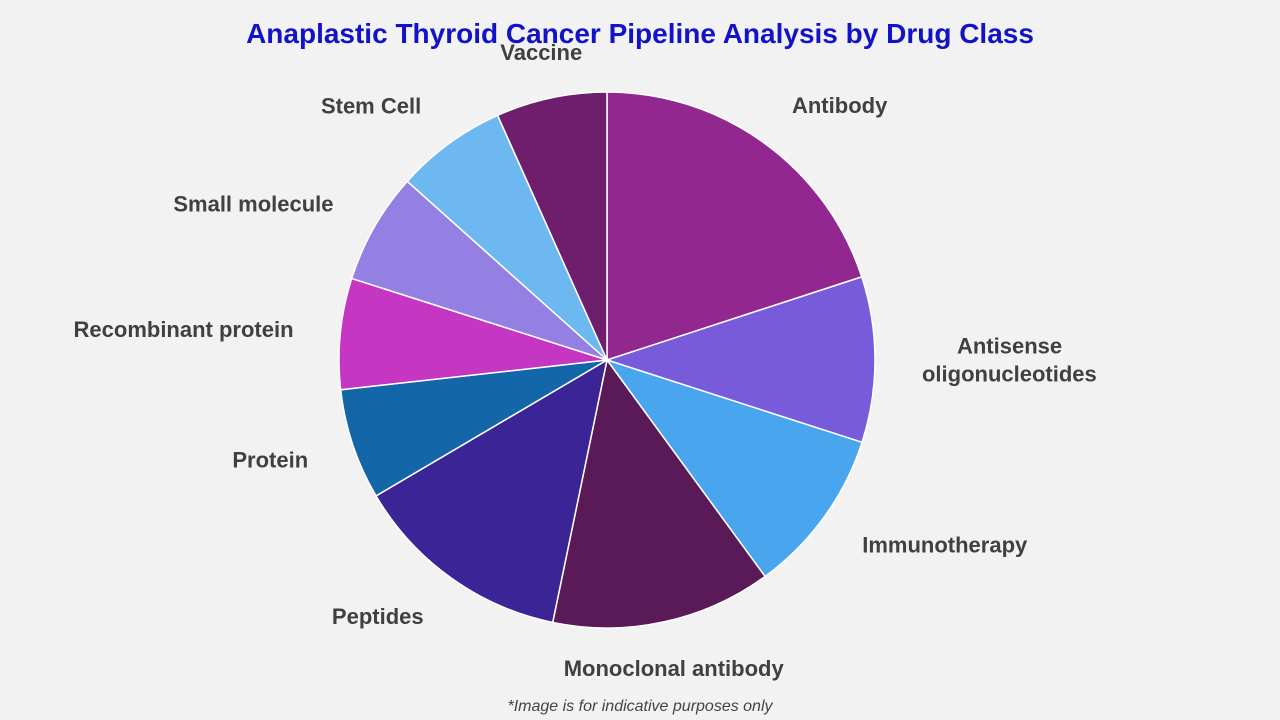 The width and height of the screenshot is (1280, 720). What do you see at coordinates (473, 428) in the screenshot?
I see `pie-slice-protein` at bounding box center [473, 428].